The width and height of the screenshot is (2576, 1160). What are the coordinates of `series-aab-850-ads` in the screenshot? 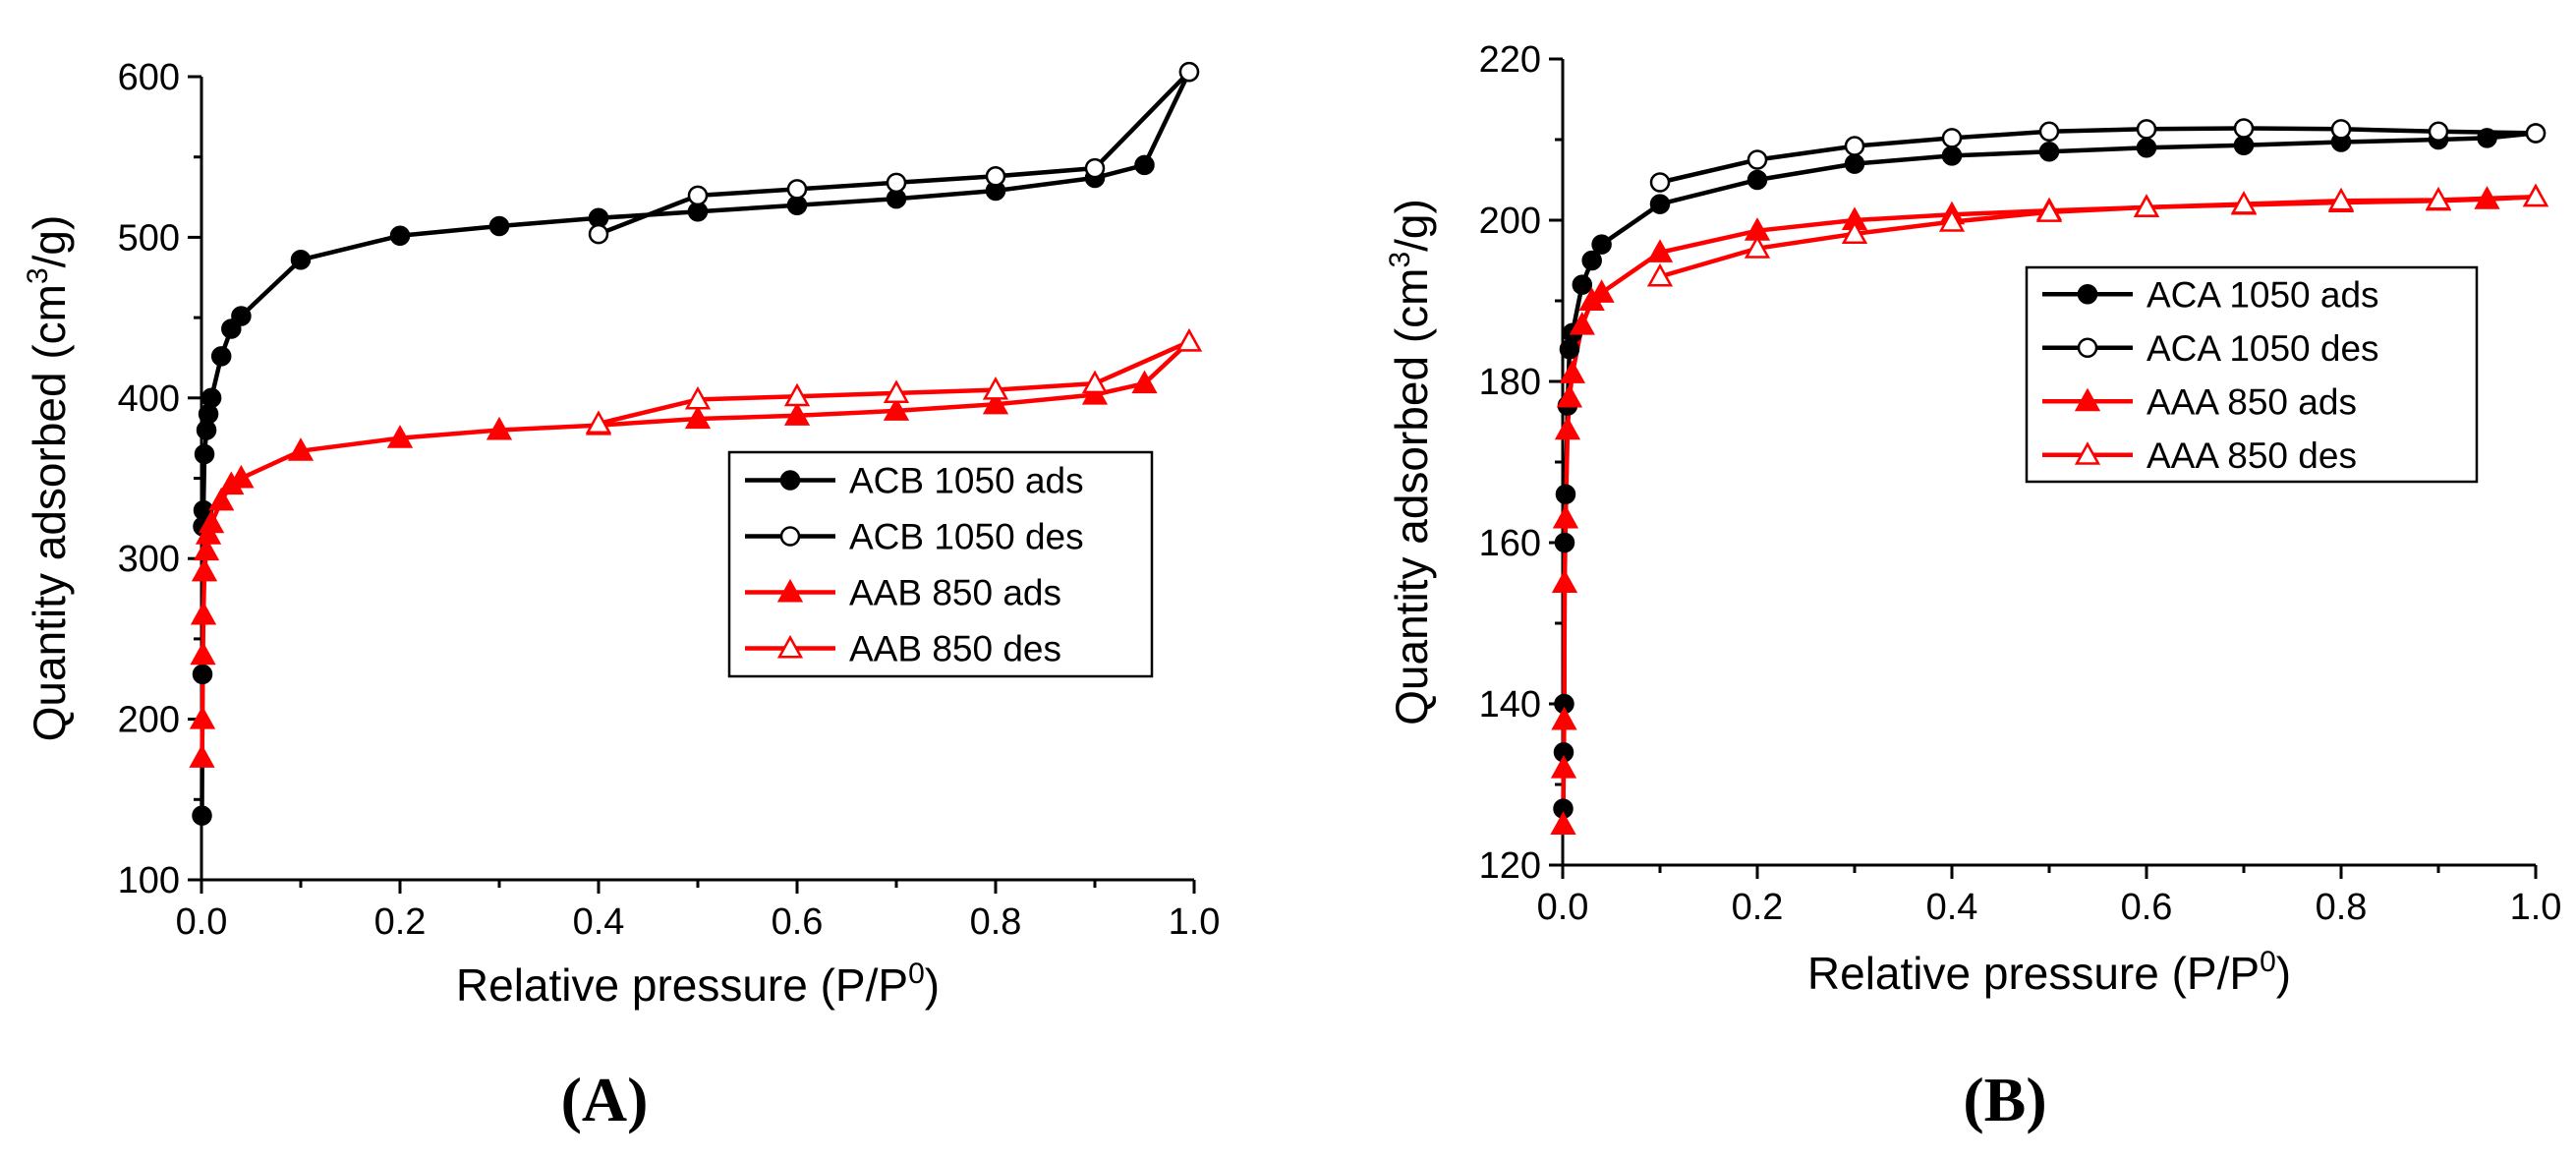 It's located at (696, 548).